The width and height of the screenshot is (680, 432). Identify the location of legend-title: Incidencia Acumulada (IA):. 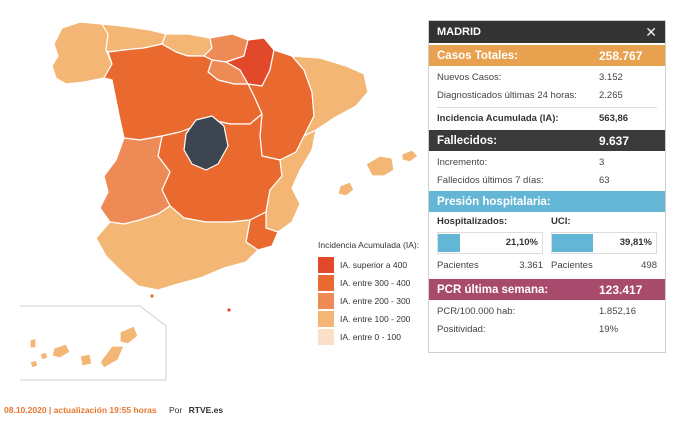
(369, 245).